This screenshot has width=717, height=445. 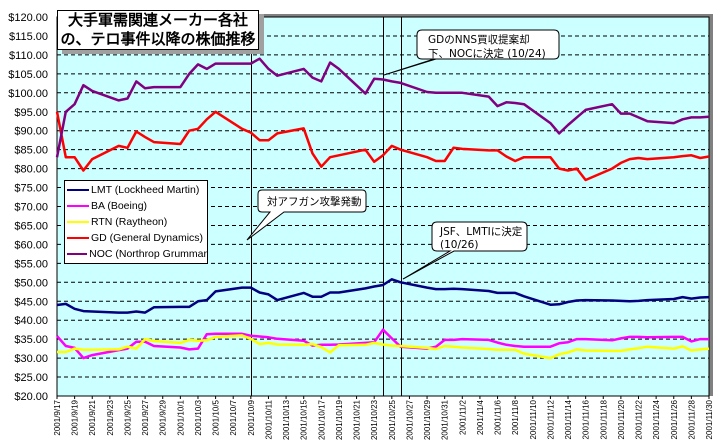 What do you see at coordinates (480, 417) in the screenshot?
I see `x-tick-label: 2001/11/4` at bounding box center [480, 417].